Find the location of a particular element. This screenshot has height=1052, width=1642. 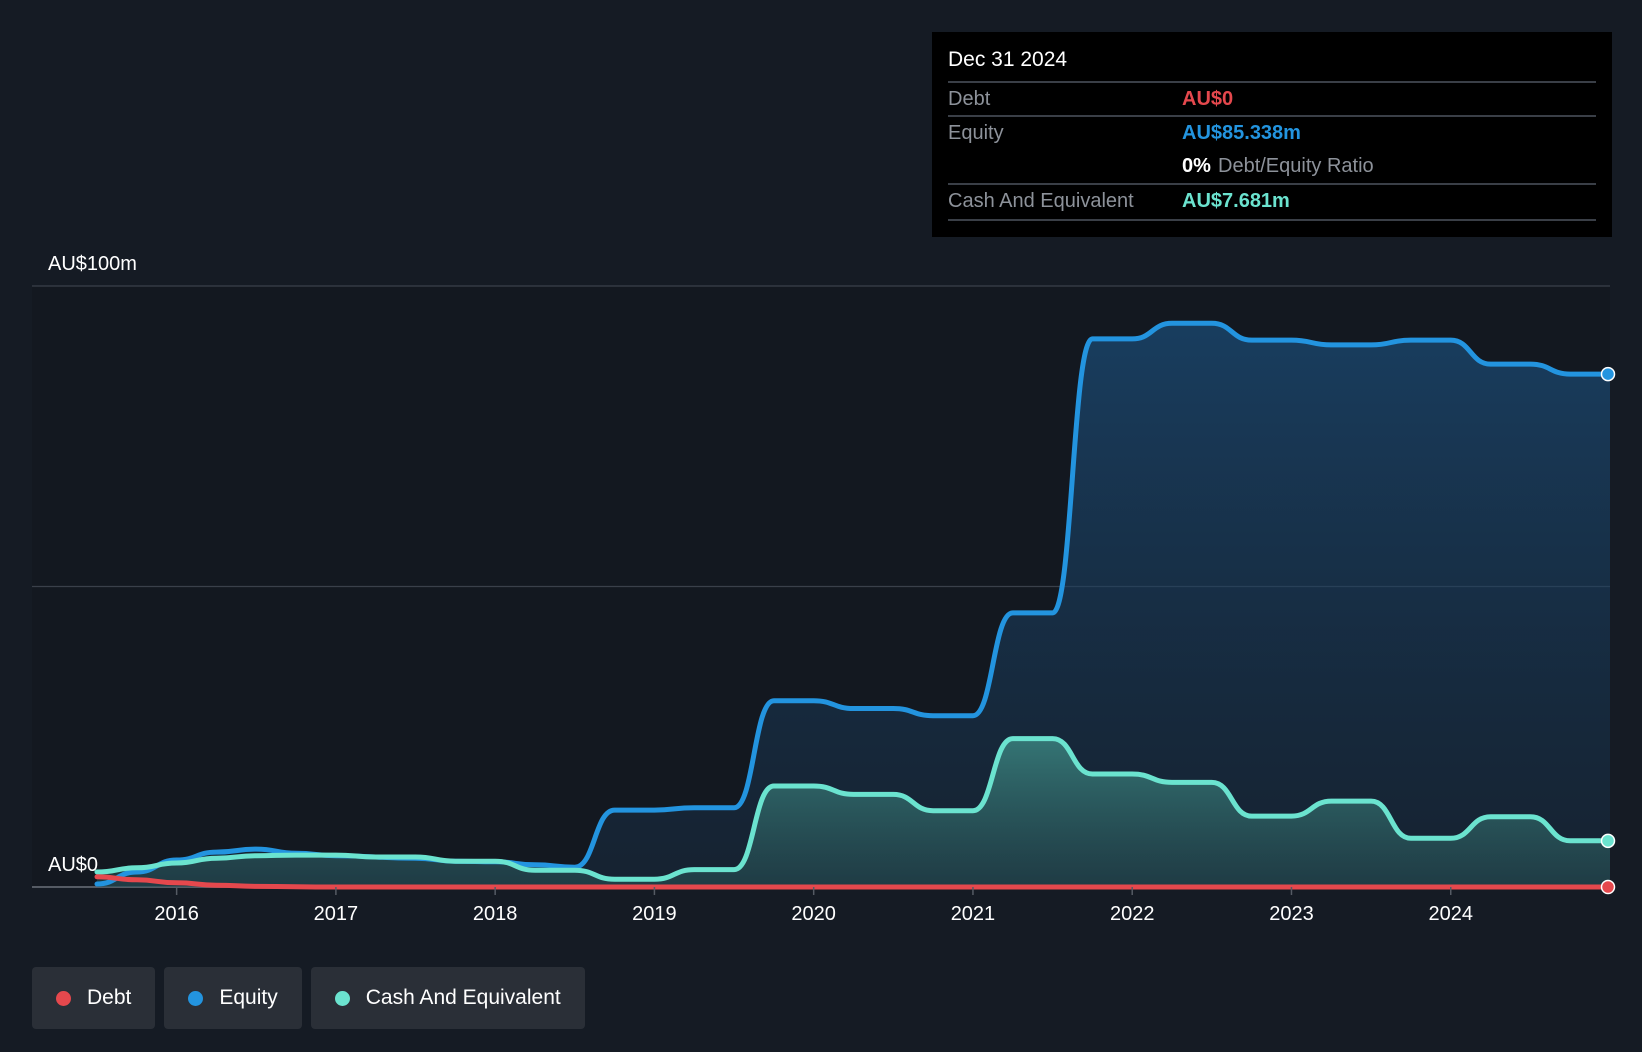

tooltip-ratio-row: 0% Debt/Equity Ratio is located at coordinates (1272, 166).